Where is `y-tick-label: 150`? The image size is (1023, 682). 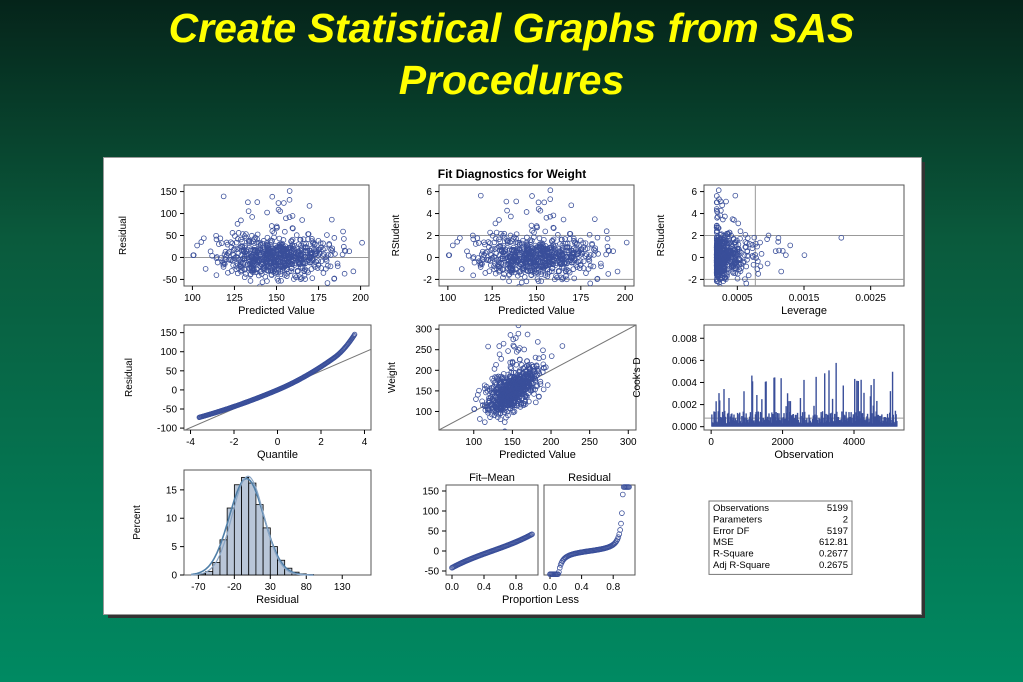
y-tick-label: 150 is located at coordinates (430, 492).